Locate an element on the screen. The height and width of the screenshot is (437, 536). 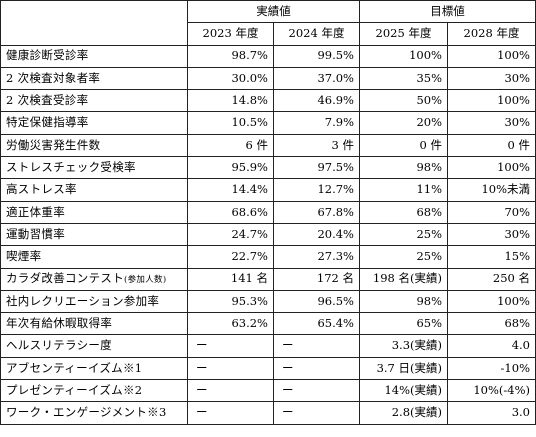
table-row: 喫煙率 22.7% 27.3% 25% 15% is located at coordinates (268, 257).